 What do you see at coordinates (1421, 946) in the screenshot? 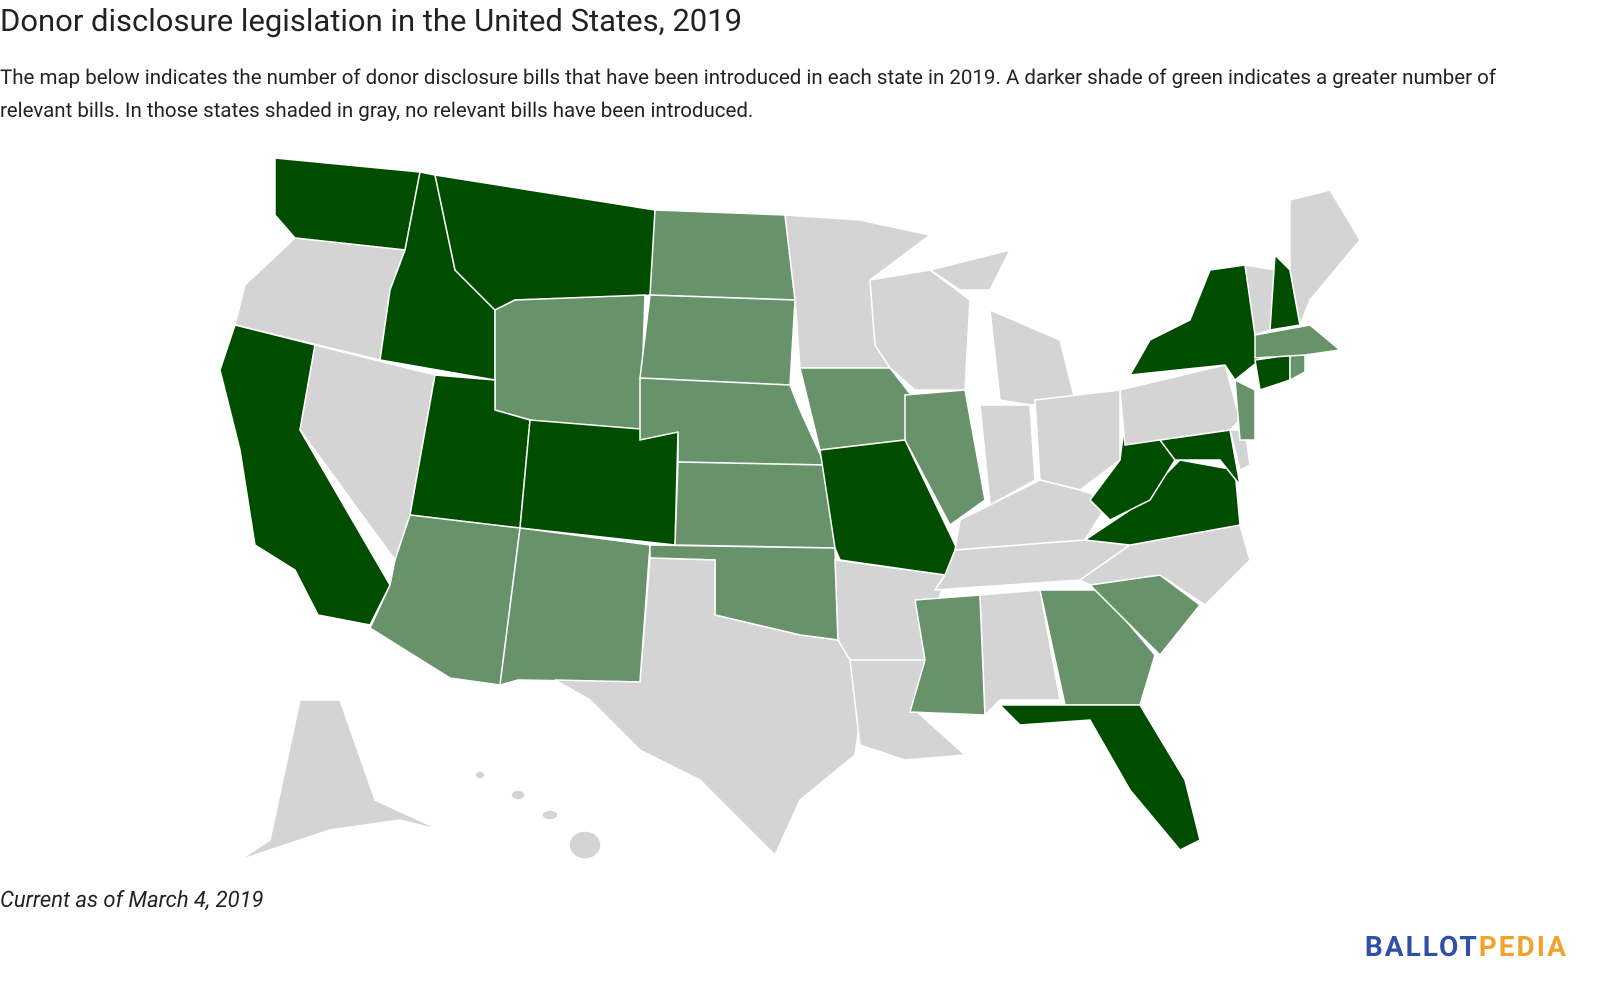
I see `logo-part: BALLOT` at bounding box center [1421, 946].